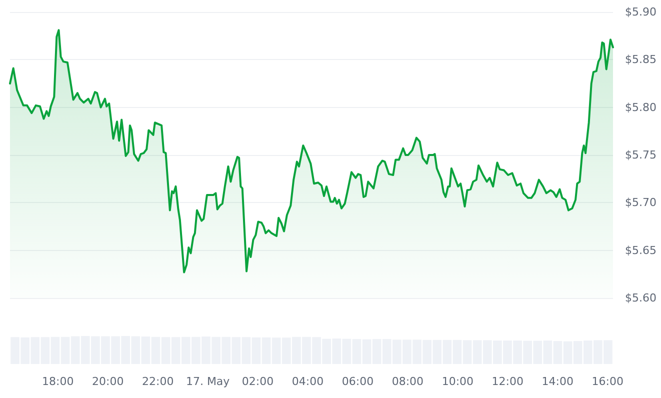 This screenshot has height=398, width=661. What do you see at coordinates (258, 381) in the screenshot?
I see `x-tick-label: 02:00` at bounding box center [258, 381].